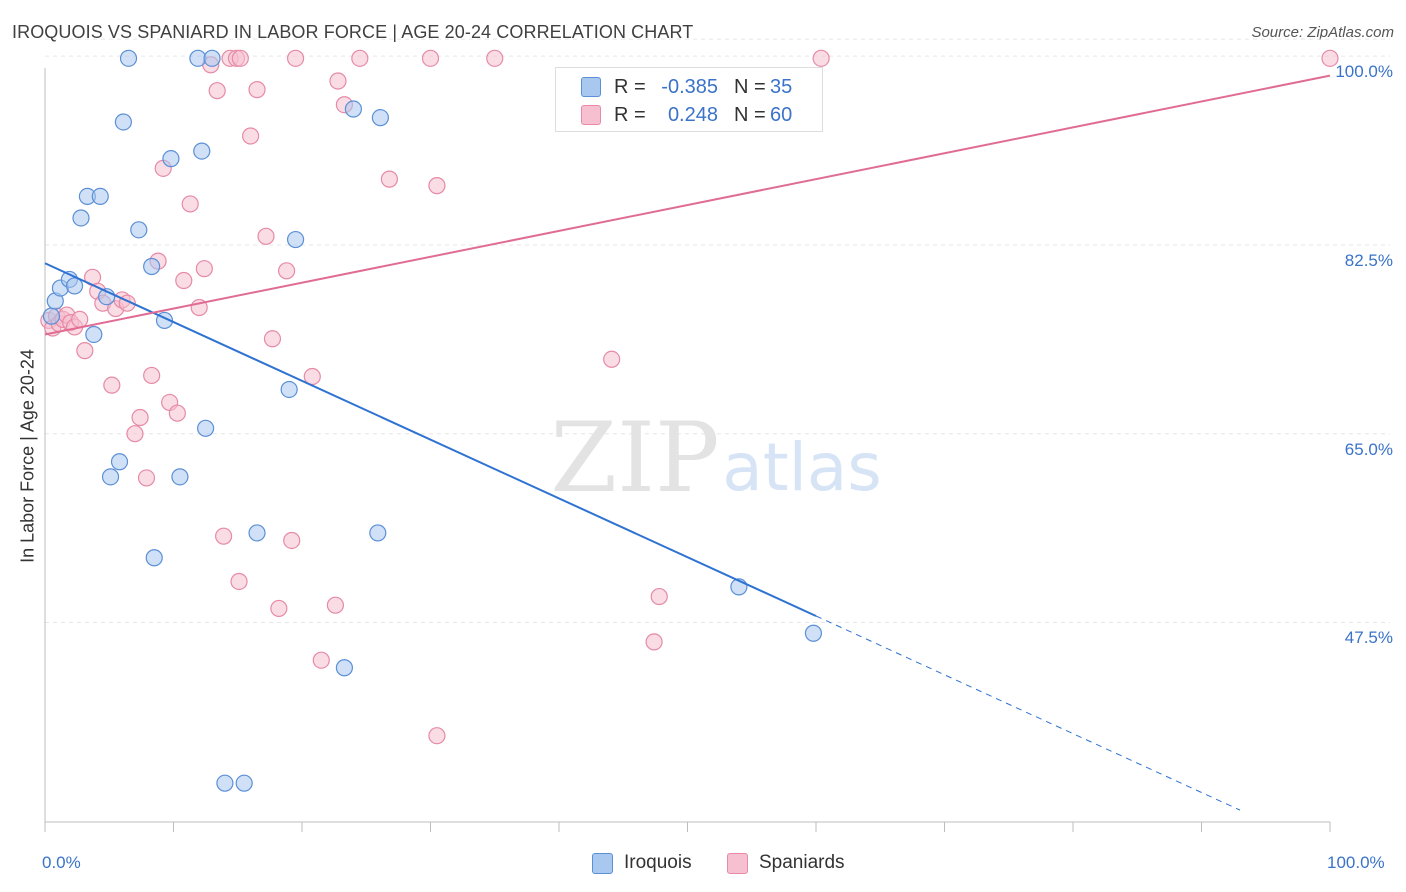 This screenshot has width=1406, height=892. I want to click on iroquois-swatch, so click(591, 87).